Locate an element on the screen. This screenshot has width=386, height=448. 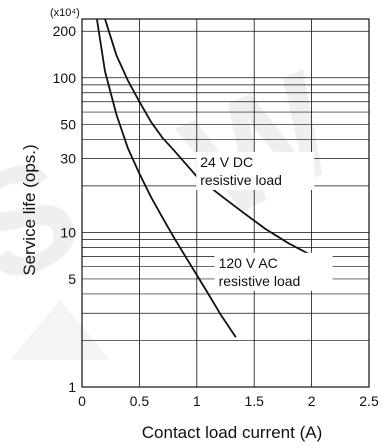
x-tick-label: 0 is located at coordinates (82, 401).